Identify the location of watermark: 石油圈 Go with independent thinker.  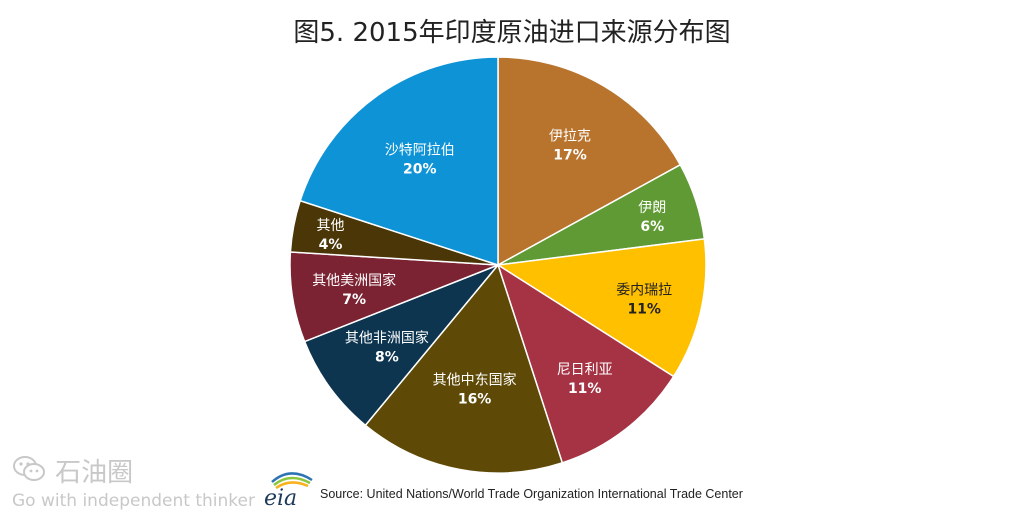
(133, 481).